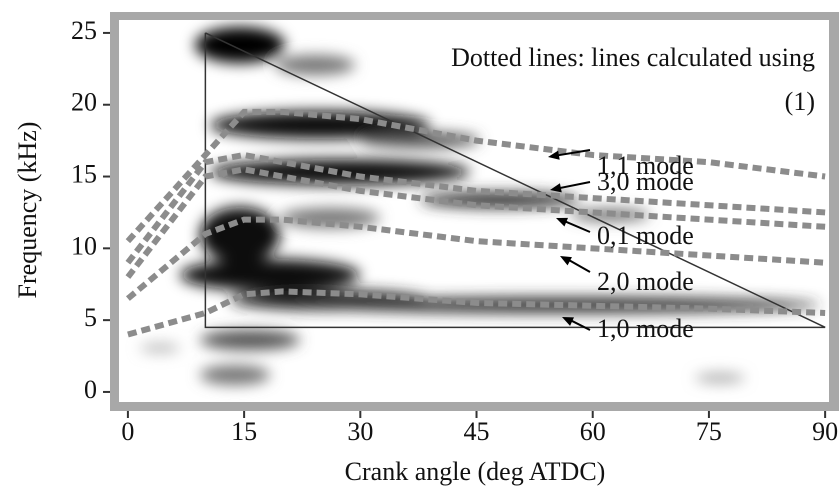 The image size is (839, 498). What do you see at coordinates (84, 102) in the screenshot?
I see `y-tick-label: 20` at bounding box center [84, 102].